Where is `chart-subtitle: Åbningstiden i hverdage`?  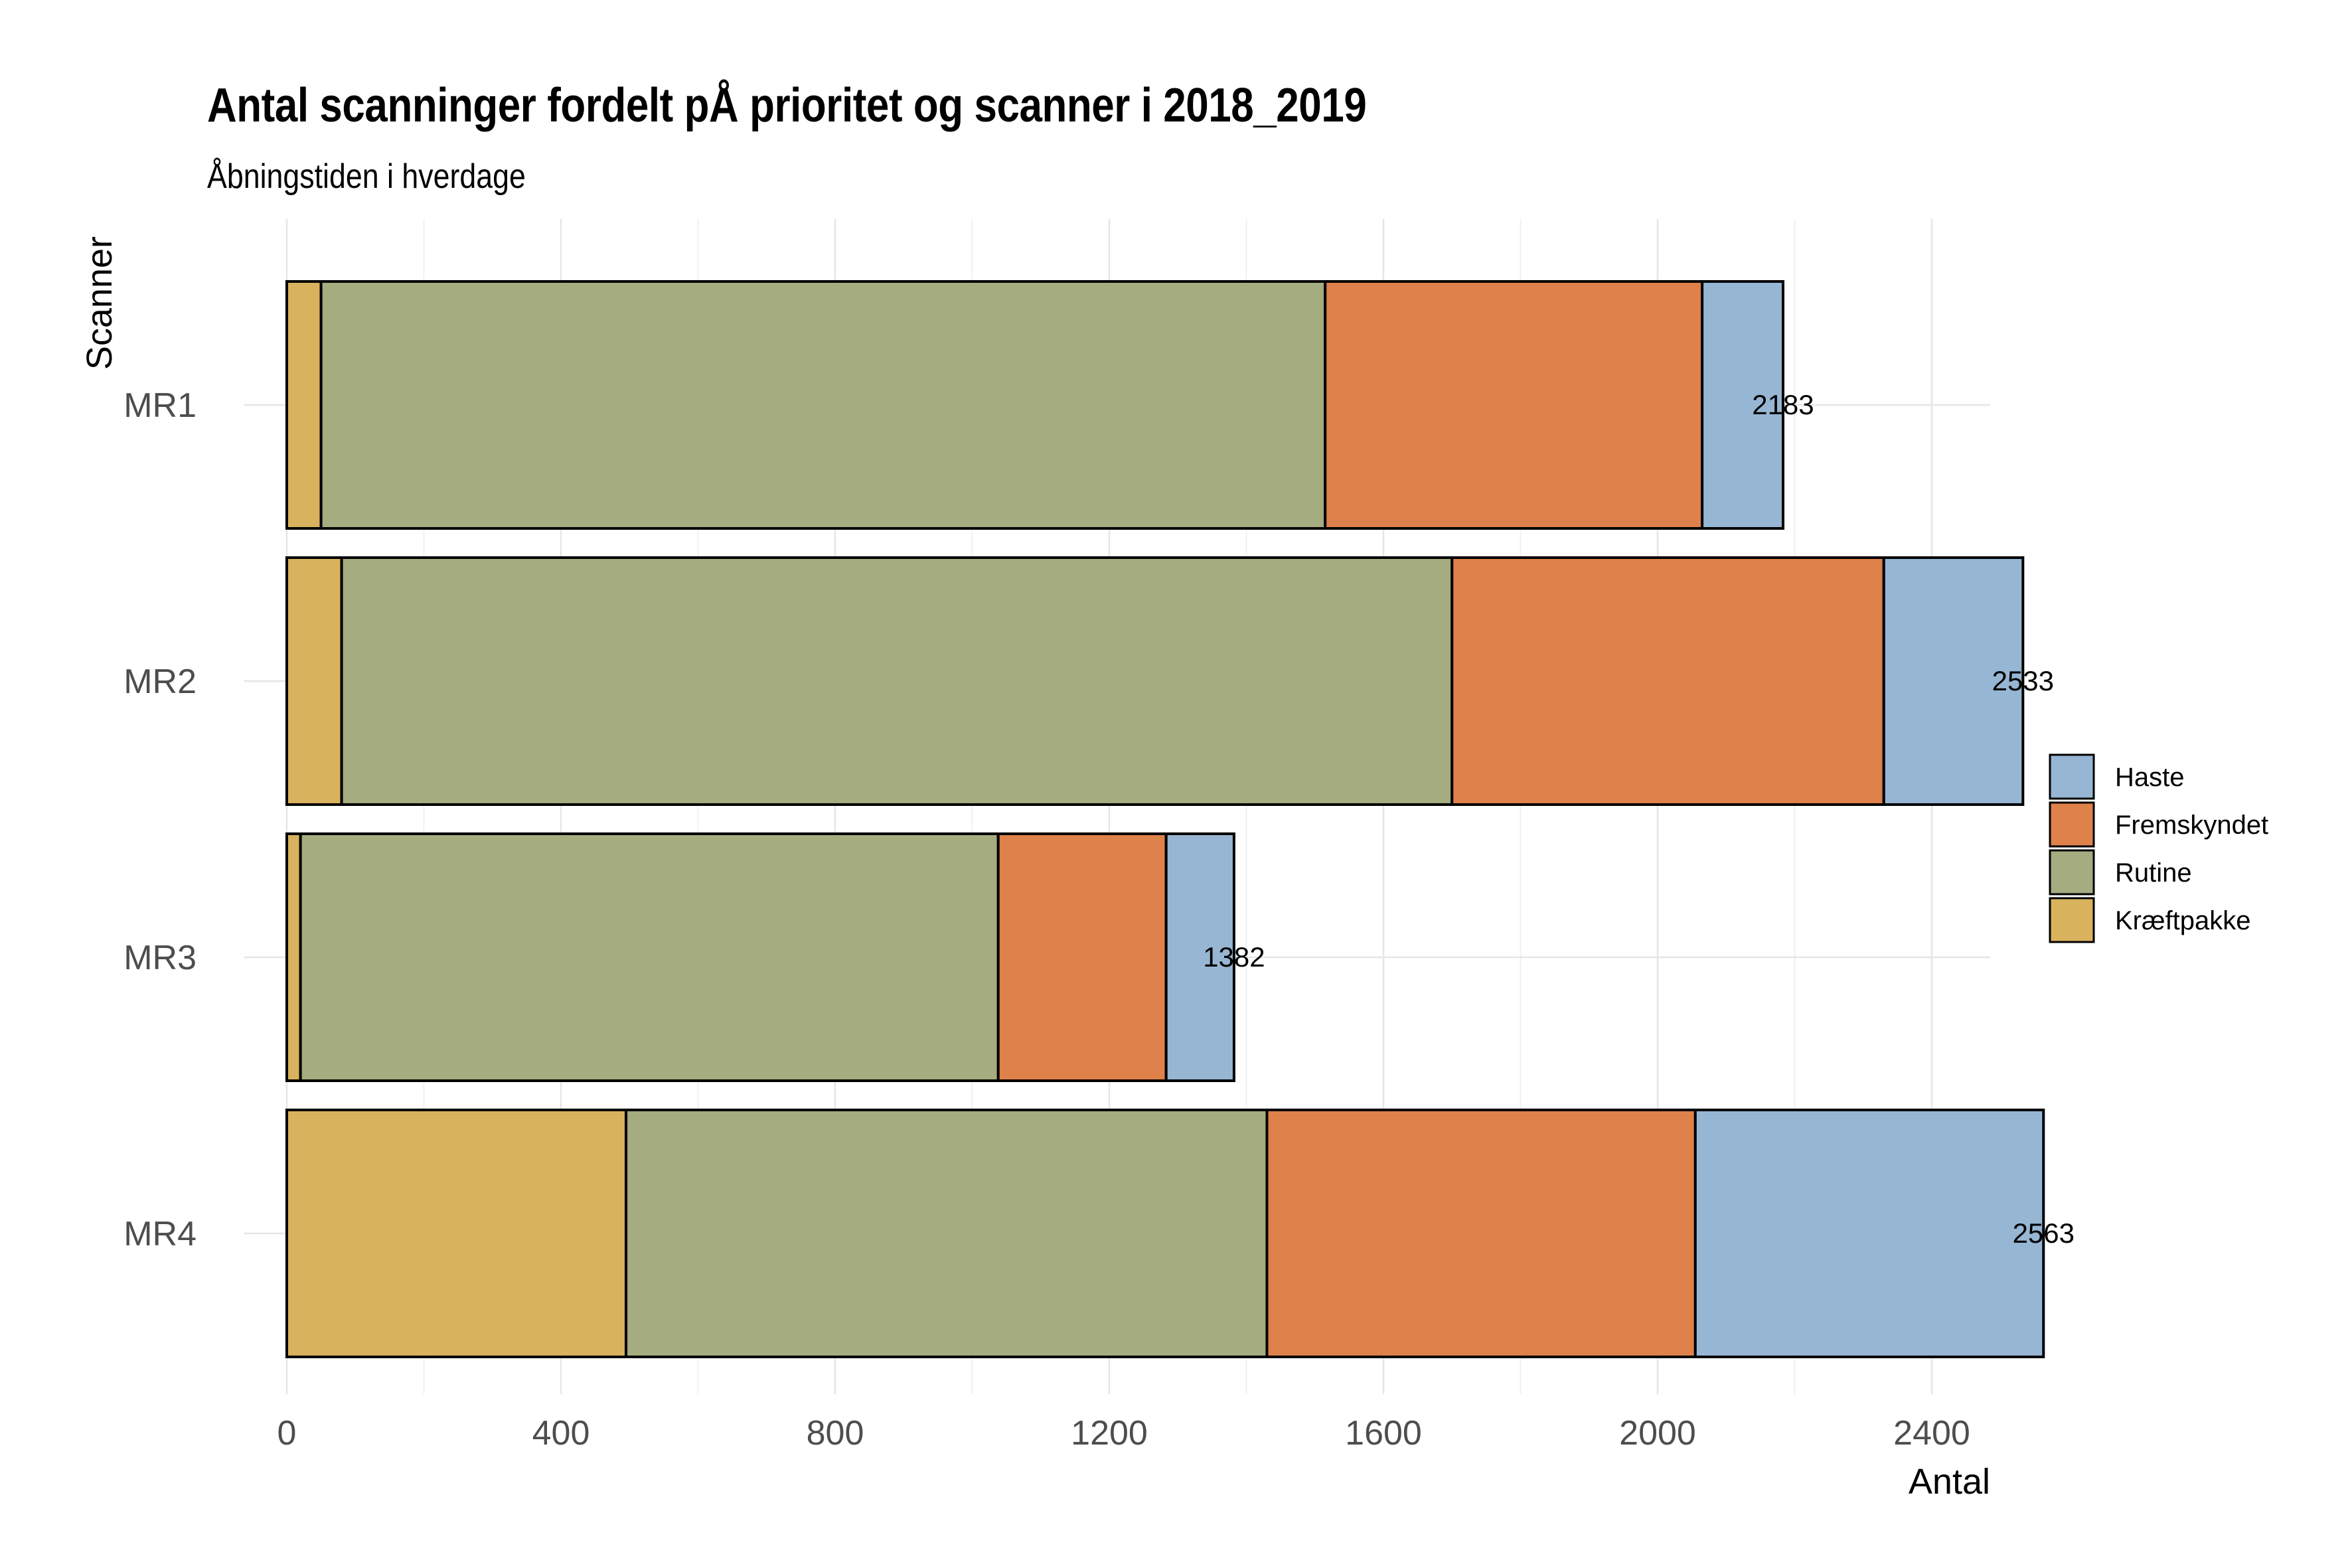
chart-subtitle: Åbningstiden i hverdage is located at coordinates (367, 176).